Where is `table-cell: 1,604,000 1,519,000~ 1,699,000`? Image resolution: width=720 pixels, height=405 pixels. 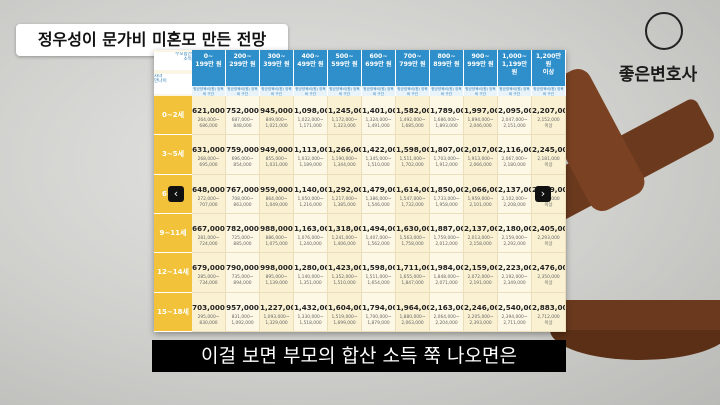
table-cell: 1,604,000 1,519,000~ 1,699,000 is located at coordinates (345, 312).